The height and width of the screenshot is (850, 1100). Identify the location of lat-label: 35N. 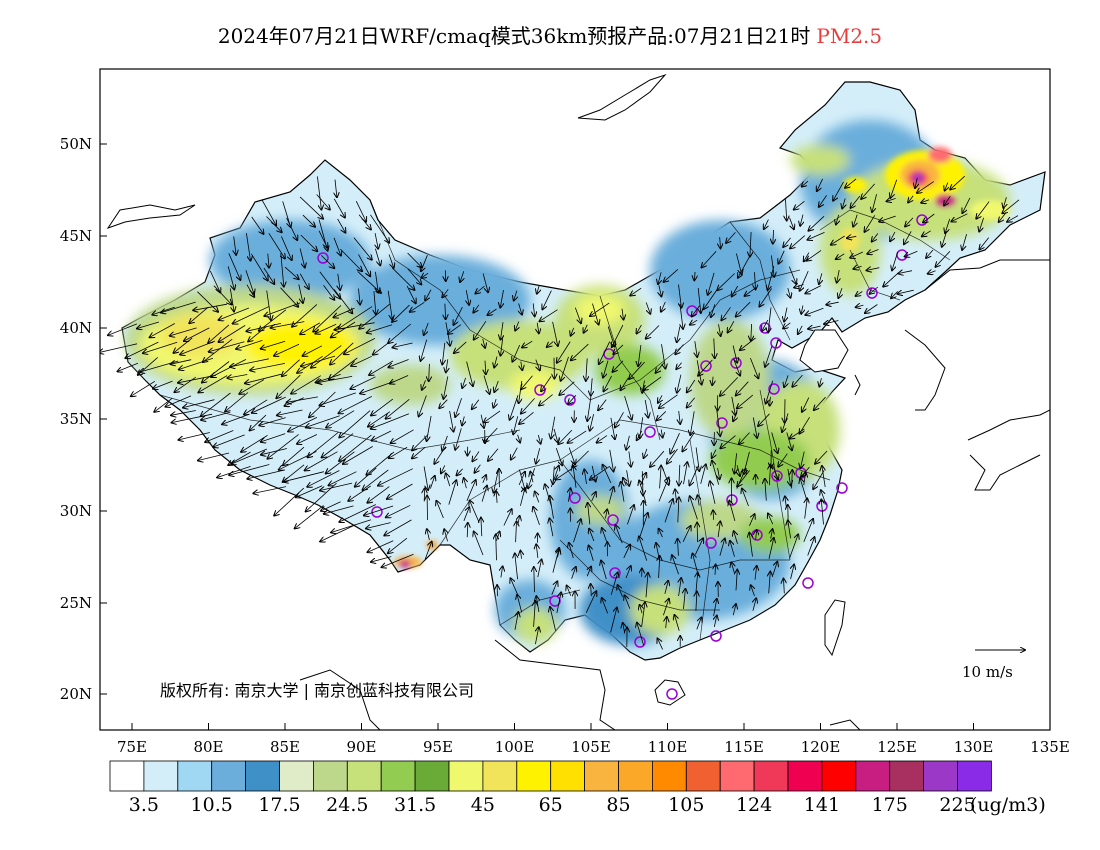
(76, 419).